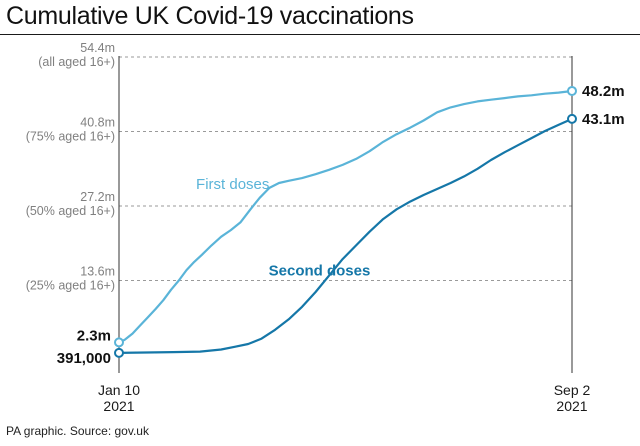 This screenshot has height=446, width=640. I want to click on series-end-value: 43.1m, so click(603, 119).